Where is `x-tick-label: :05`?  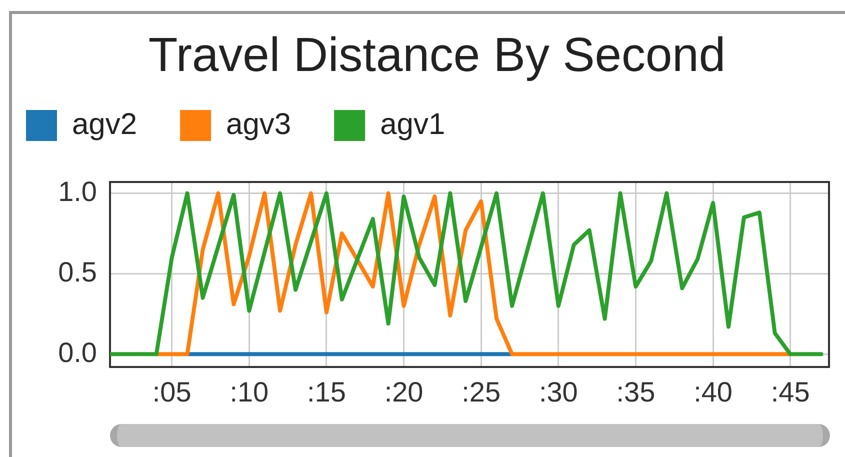 x-tick-label: :05 is located at coordinates (172, 392).